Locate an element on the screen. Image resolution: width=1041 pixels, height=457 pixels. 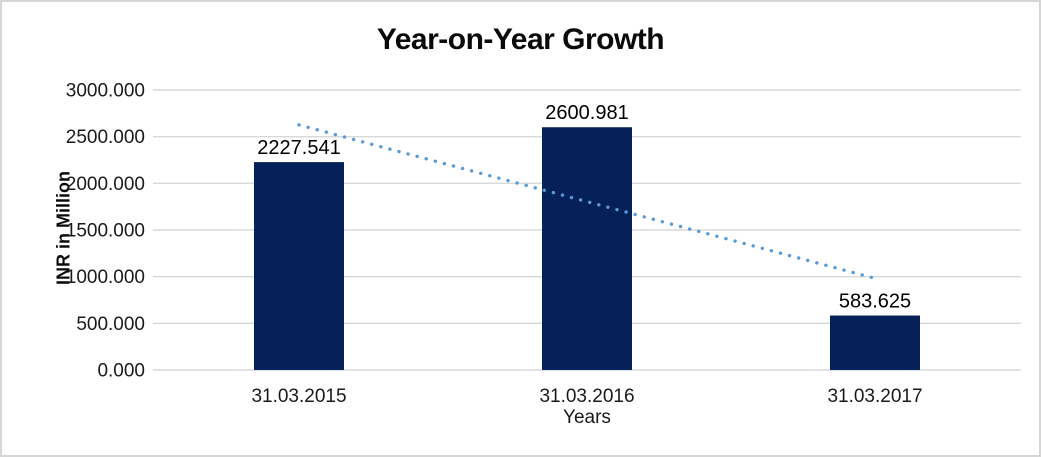
y-axis-tick-label: 1500.000 is located at coordinates (105, 231).